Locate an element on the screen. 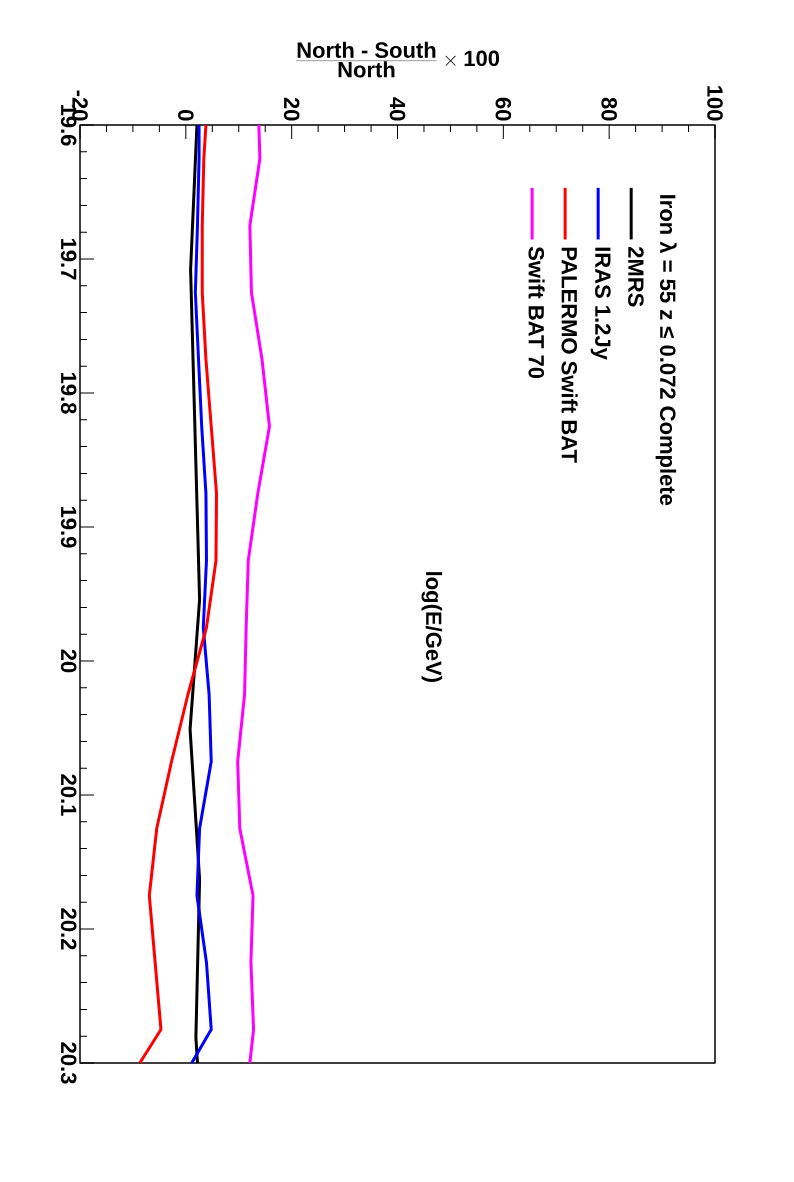 This screenshot has width=794, height=1182. y-tick-label: 20 is located at coordinates (68, 661).